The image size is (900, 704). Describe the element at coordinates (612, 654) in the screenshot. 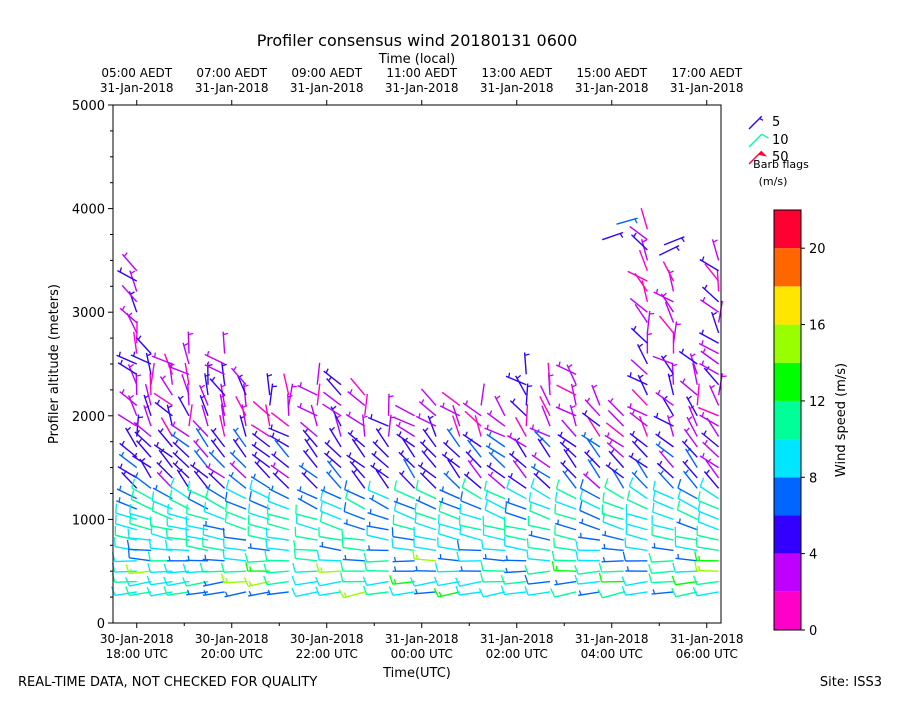

I see `x-tick-time: 04:00 UTC` at that location.